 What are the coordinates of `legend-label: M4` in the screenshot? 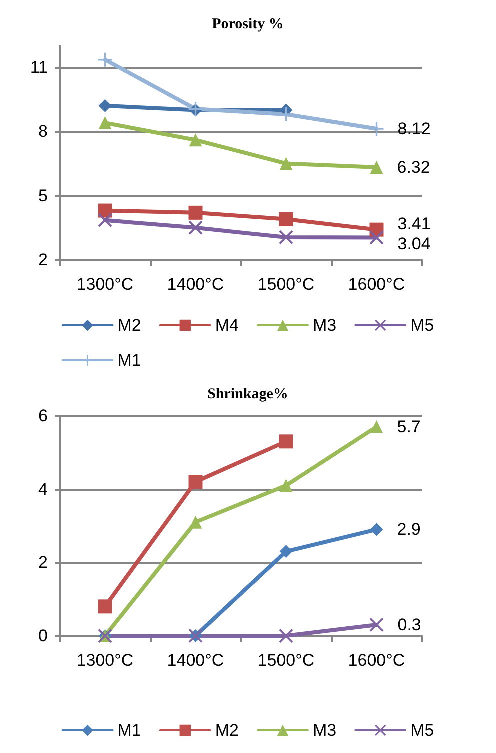 It's located at (227, 325).